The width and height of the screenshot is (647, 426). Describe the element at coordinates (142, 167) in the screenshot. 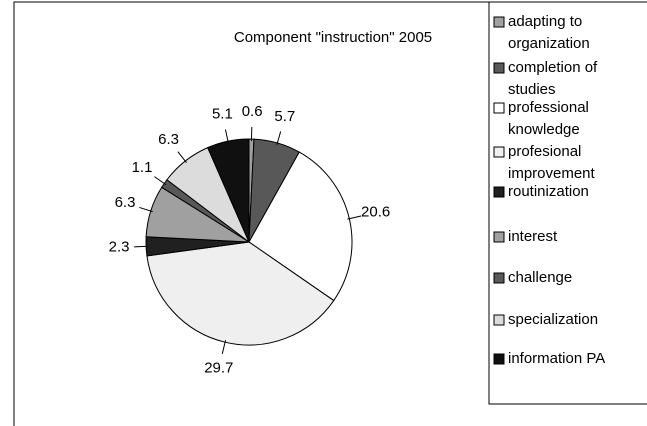

I see `data-label: 1.1` at that location.